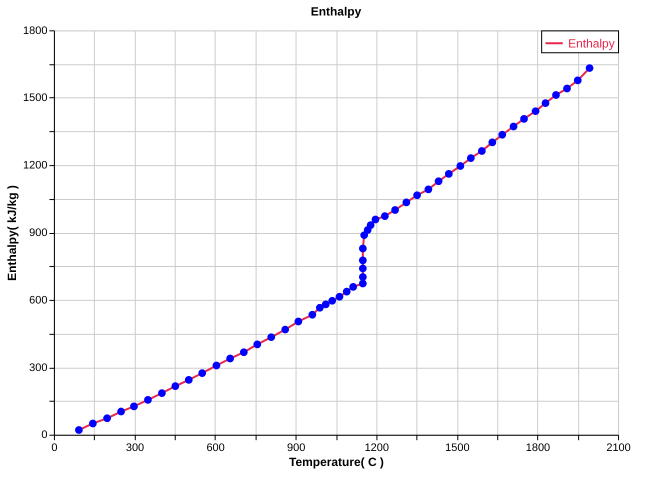 This screenshot has height=486, width=646. What do you see at coordinates (296, 448) in the screenshot?
I see `x-tick-label: 900` at bounding box center [296, 448].